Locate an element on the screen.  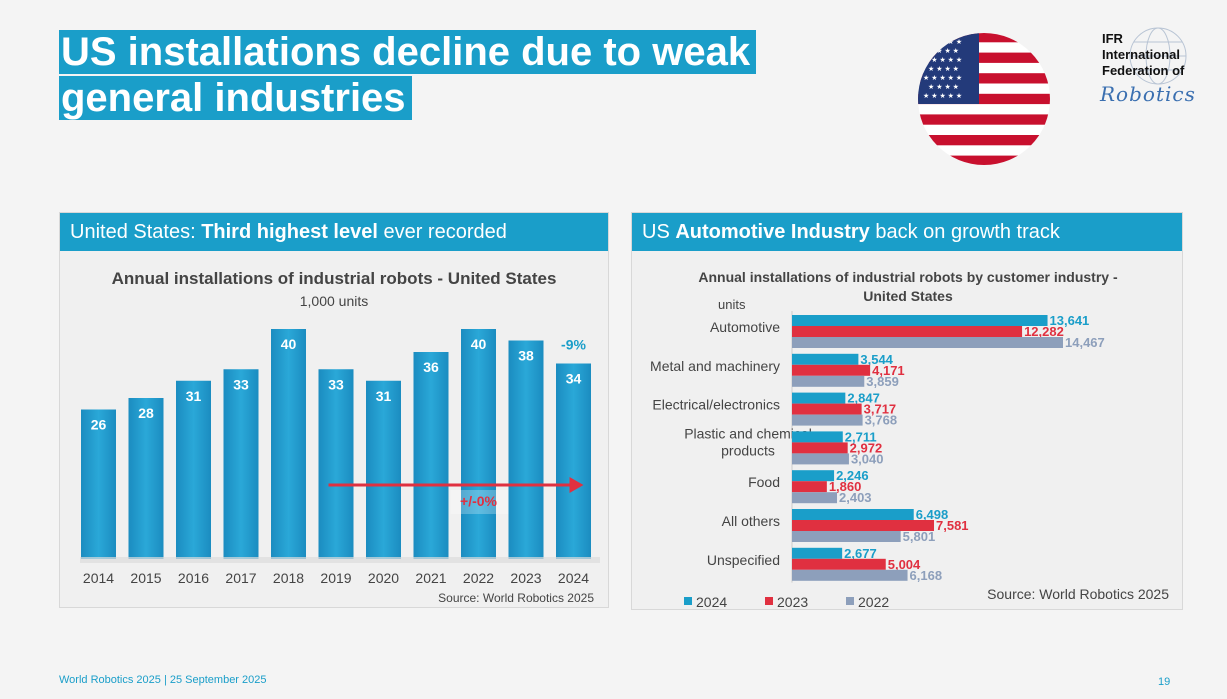
bar-2022-Food is located at coordinates (815, 498).